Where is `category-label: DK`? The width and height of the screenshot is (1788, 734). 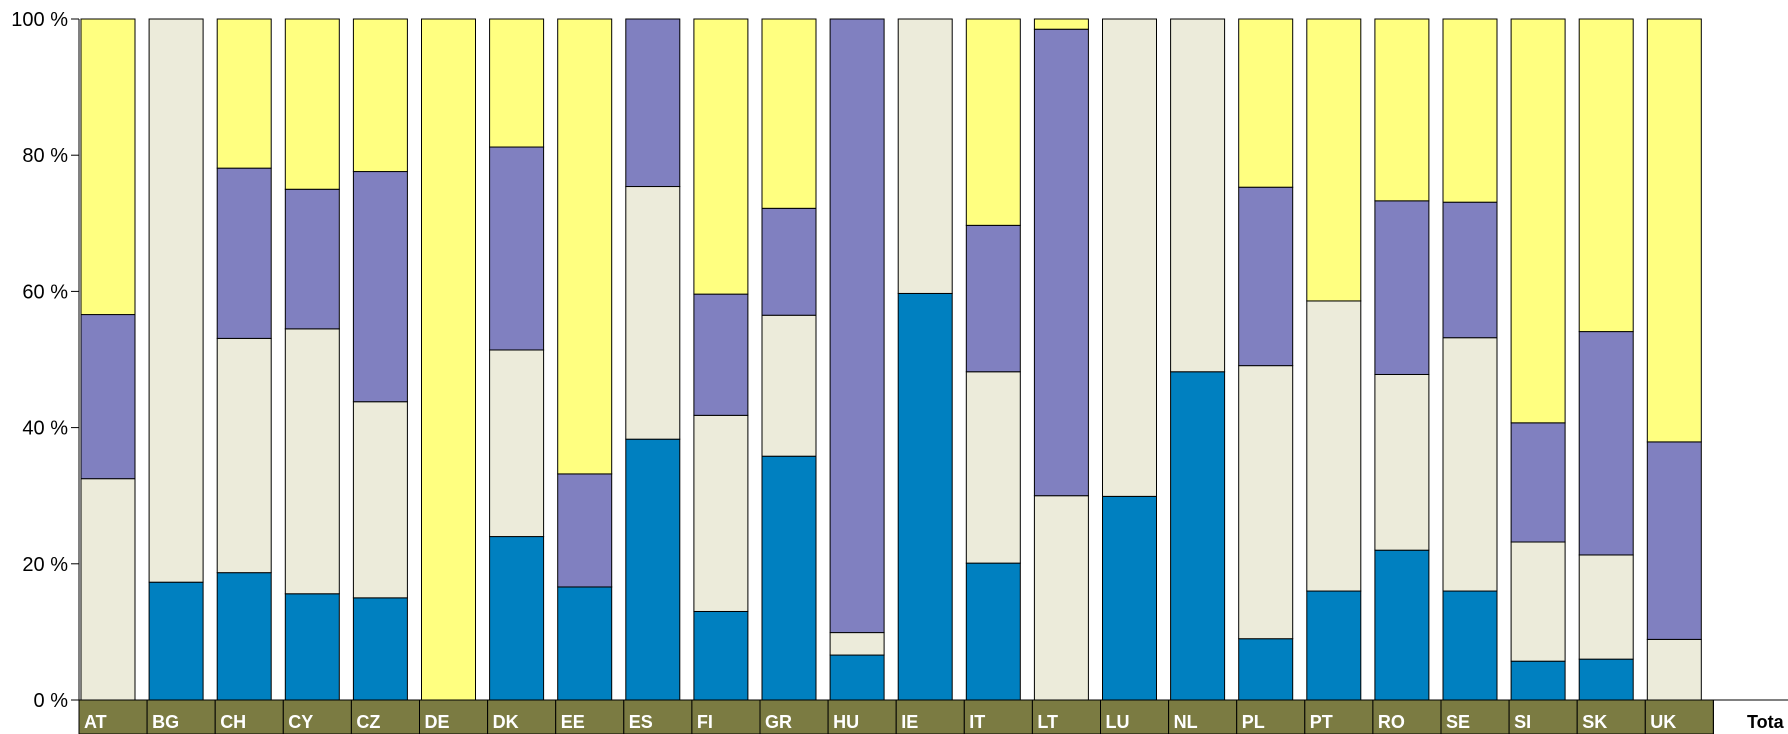 category-label: DK is located at coordinates (506, 722).